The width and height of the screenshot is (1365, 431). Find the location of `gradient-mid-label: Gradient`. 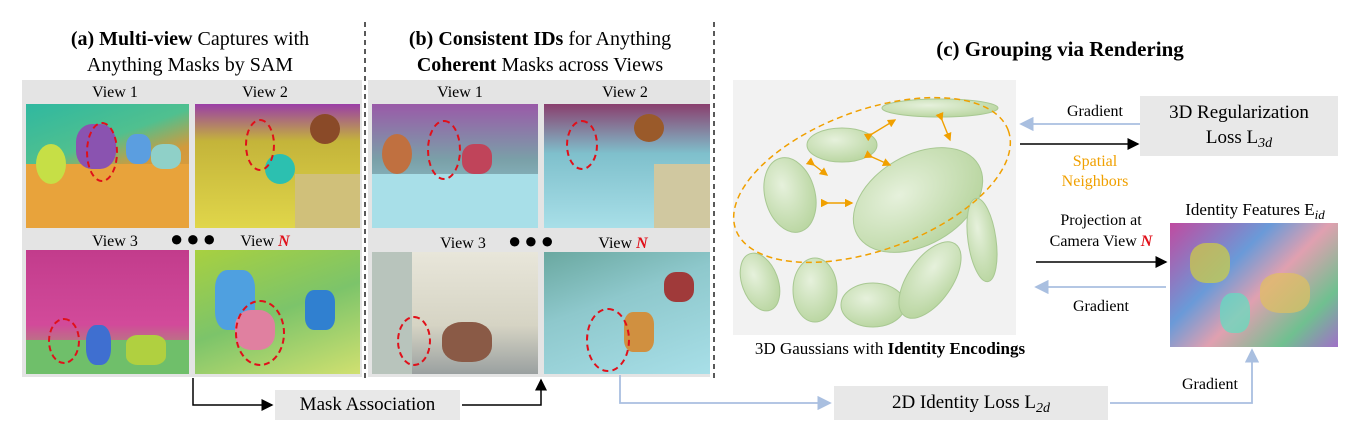

gradient-mid-label: Gradient is located at coordinates (1101, 306).